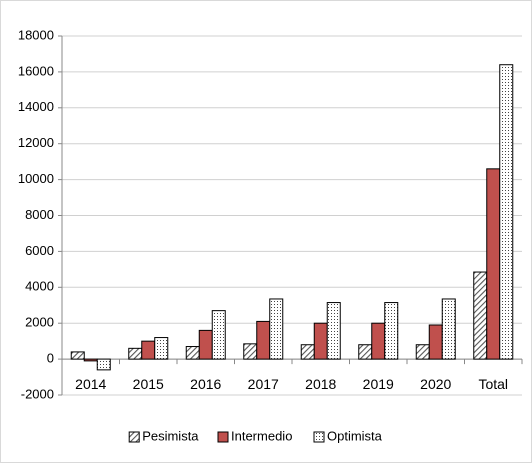 The image size is (532, 463). What do you see at coordinates (493, 384) in the screenshot?
I see `x-tick-label: Total` at bounding box center [493, 384].